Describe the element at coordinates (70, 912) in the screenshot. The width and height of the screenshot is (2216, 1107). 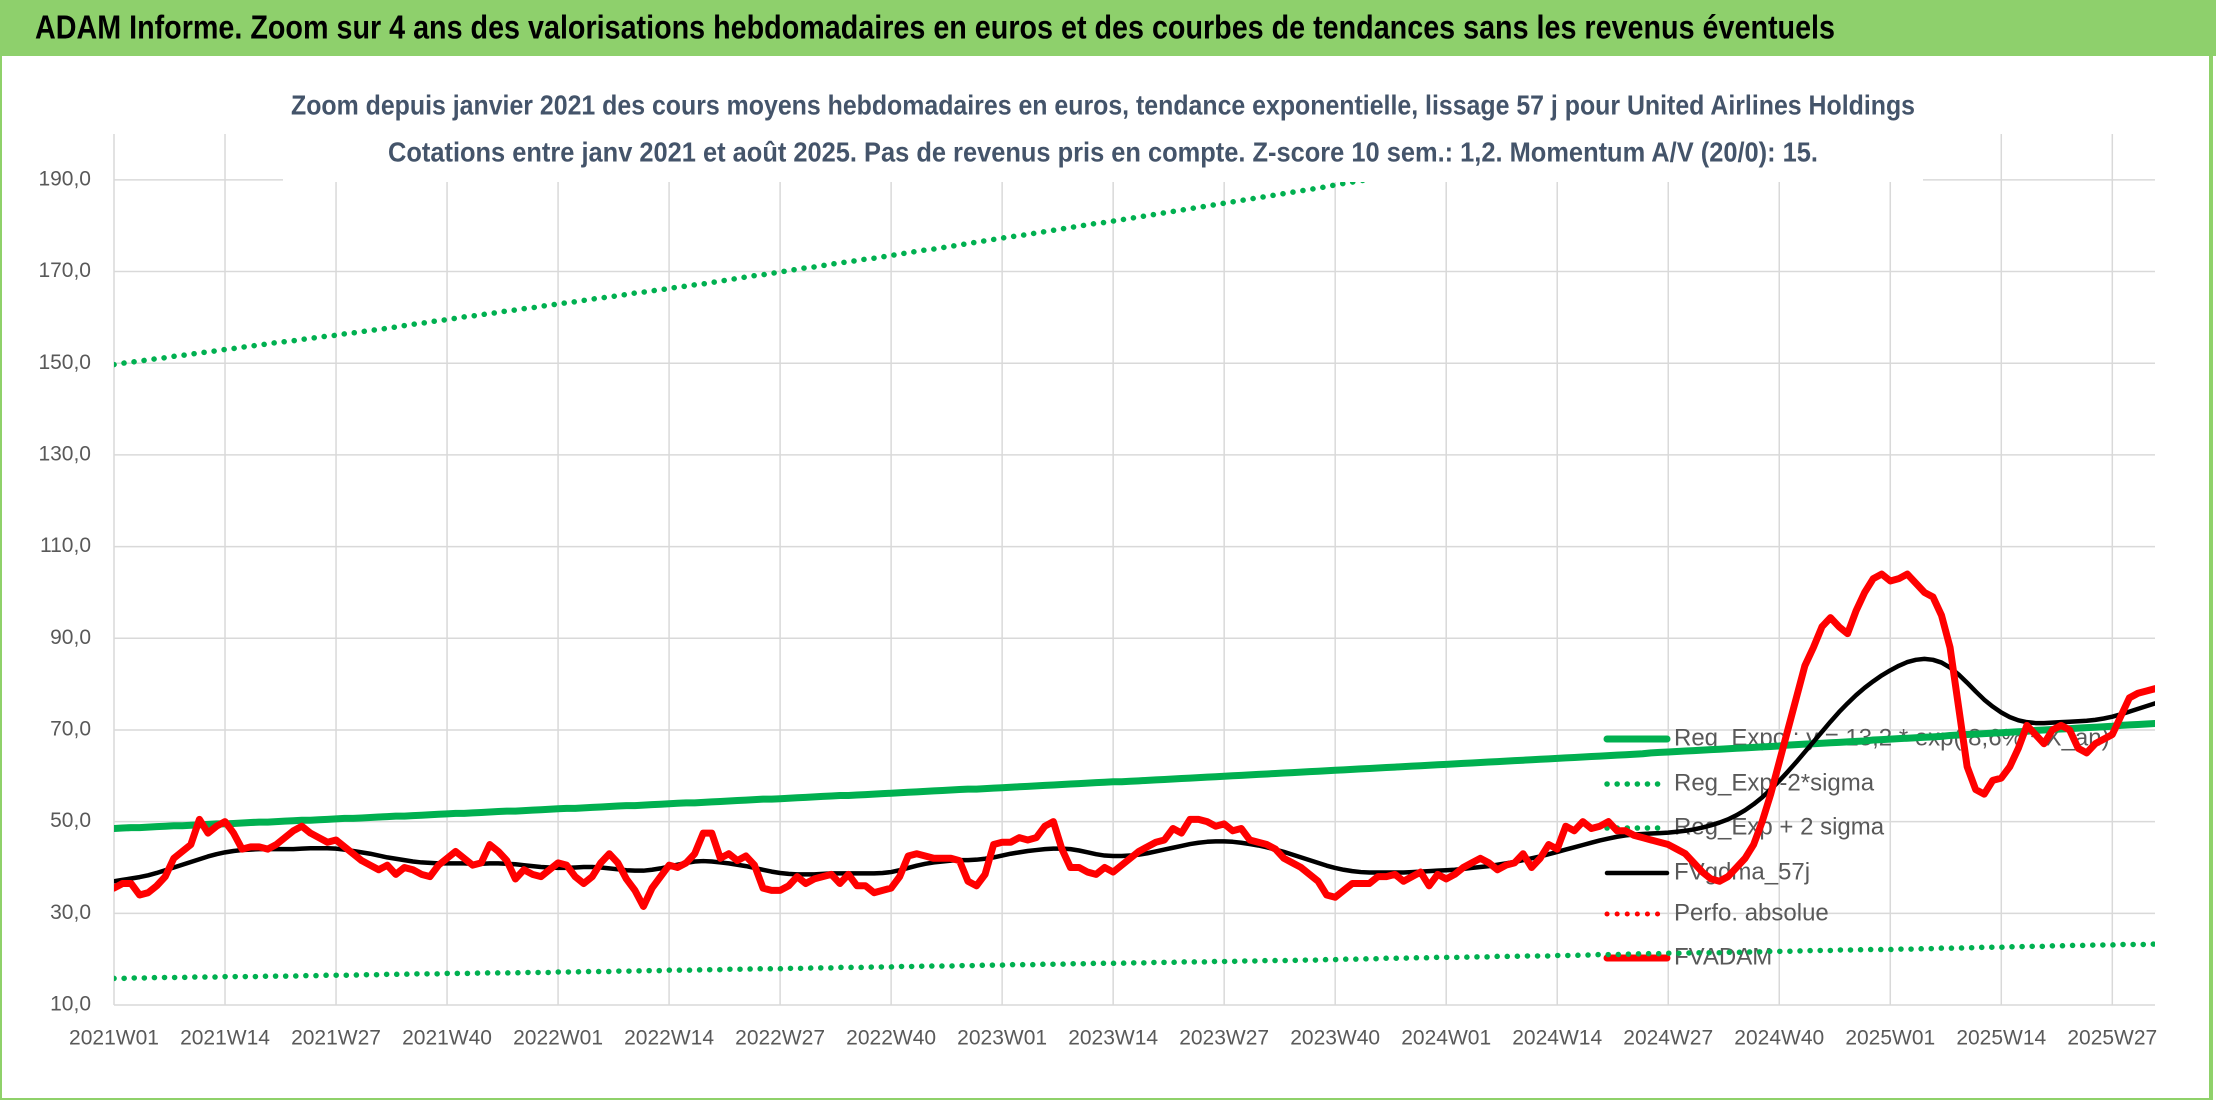
I see `y-tick-label: 30,0` at that location.